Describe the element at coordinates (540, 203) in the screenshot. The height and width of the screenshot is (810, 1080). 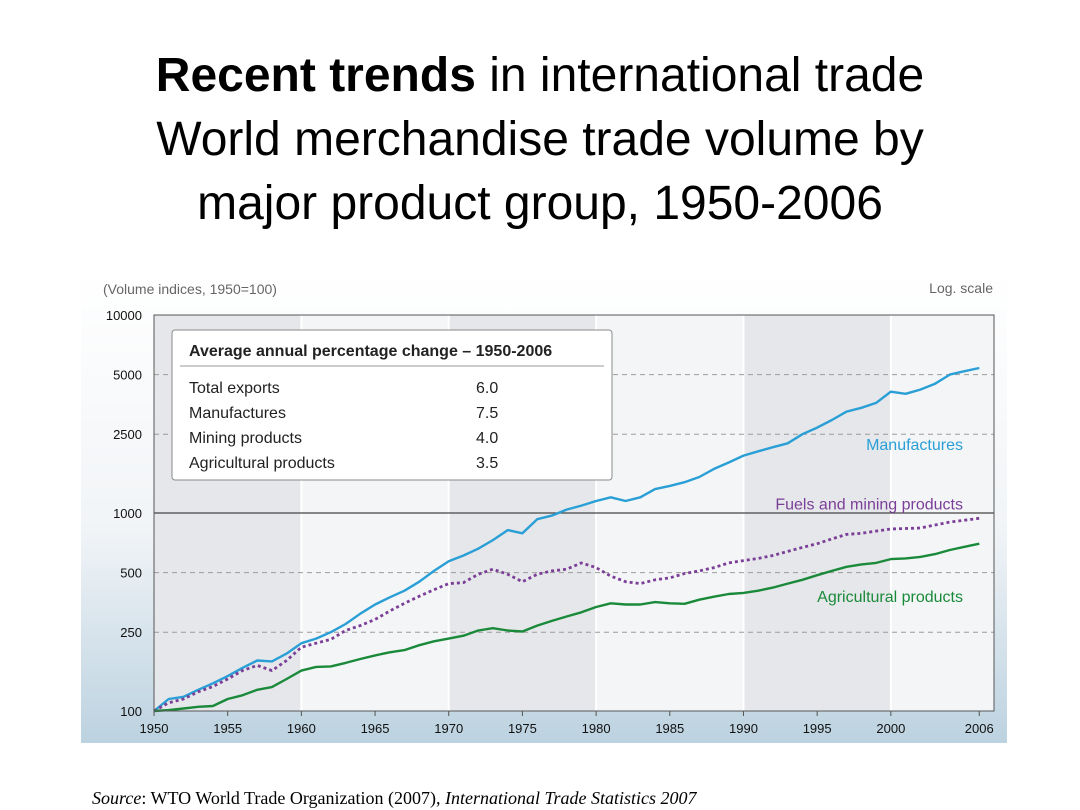
I see `title-line-3: major product group, 1950-2006` at that location.